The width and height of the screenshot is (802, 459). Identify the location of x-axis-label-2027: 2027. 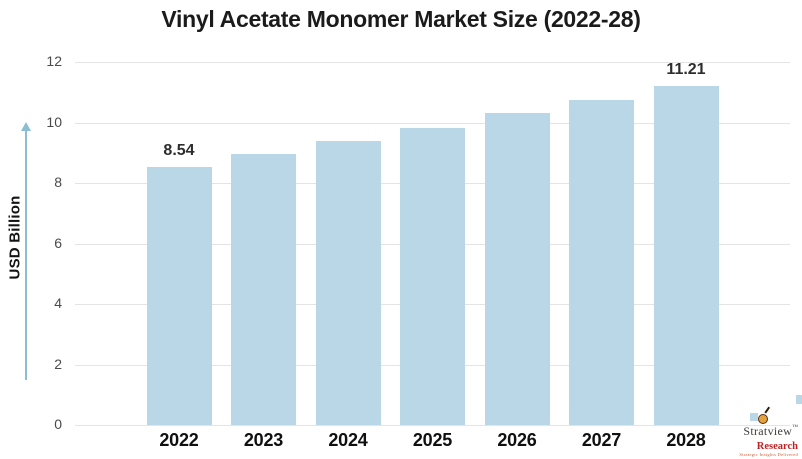
(601, 440).